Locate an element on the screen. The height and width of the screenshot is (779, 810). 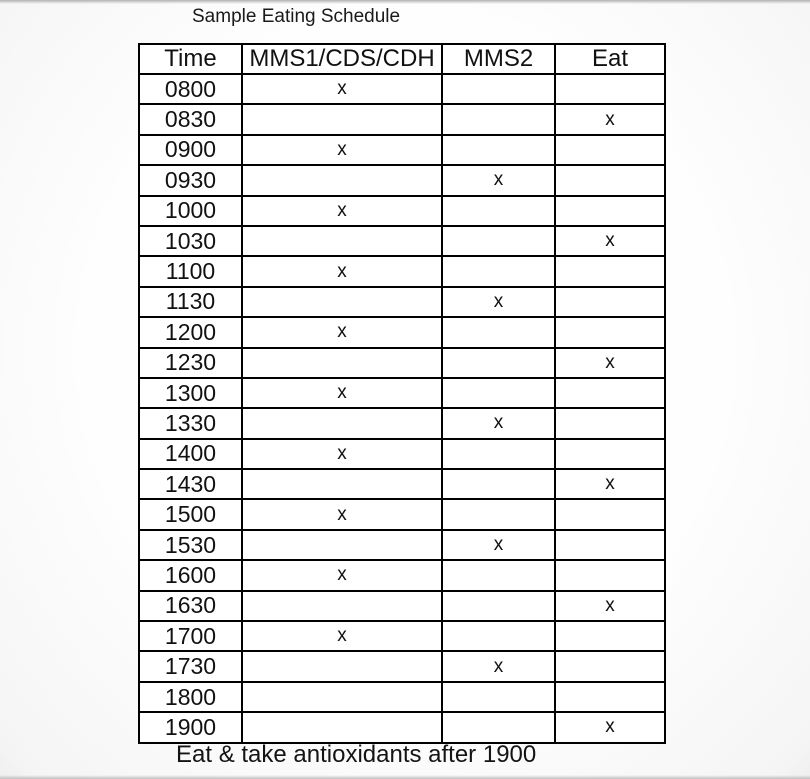
table-row: 1330 x is located at coordinates (402, 423).